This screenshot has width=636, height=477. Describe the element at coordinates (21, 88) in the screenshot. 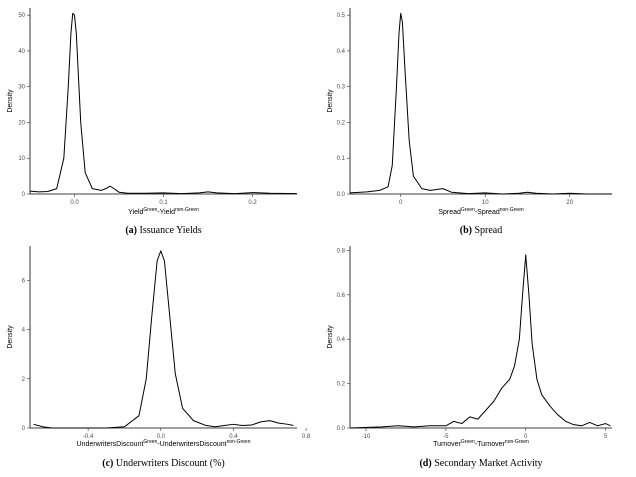

I see `y-tick-label: 30` at that location.